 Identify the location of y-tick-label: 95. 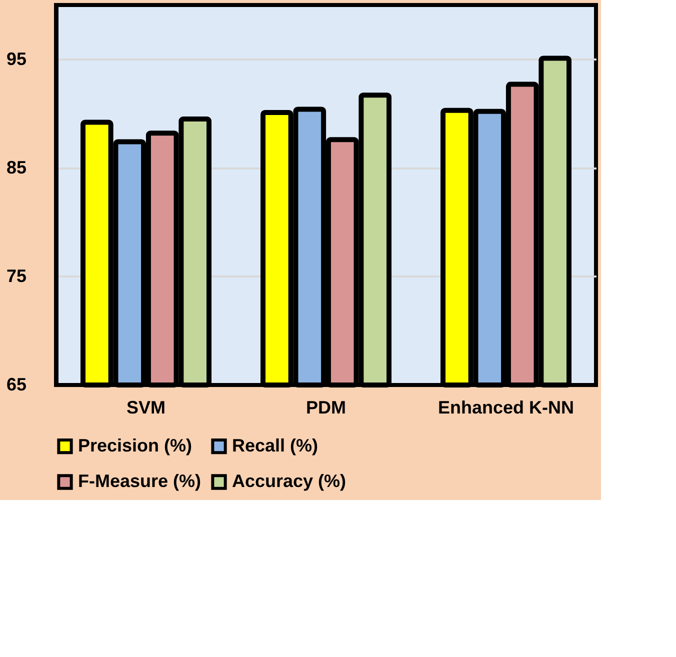
(16, 58).